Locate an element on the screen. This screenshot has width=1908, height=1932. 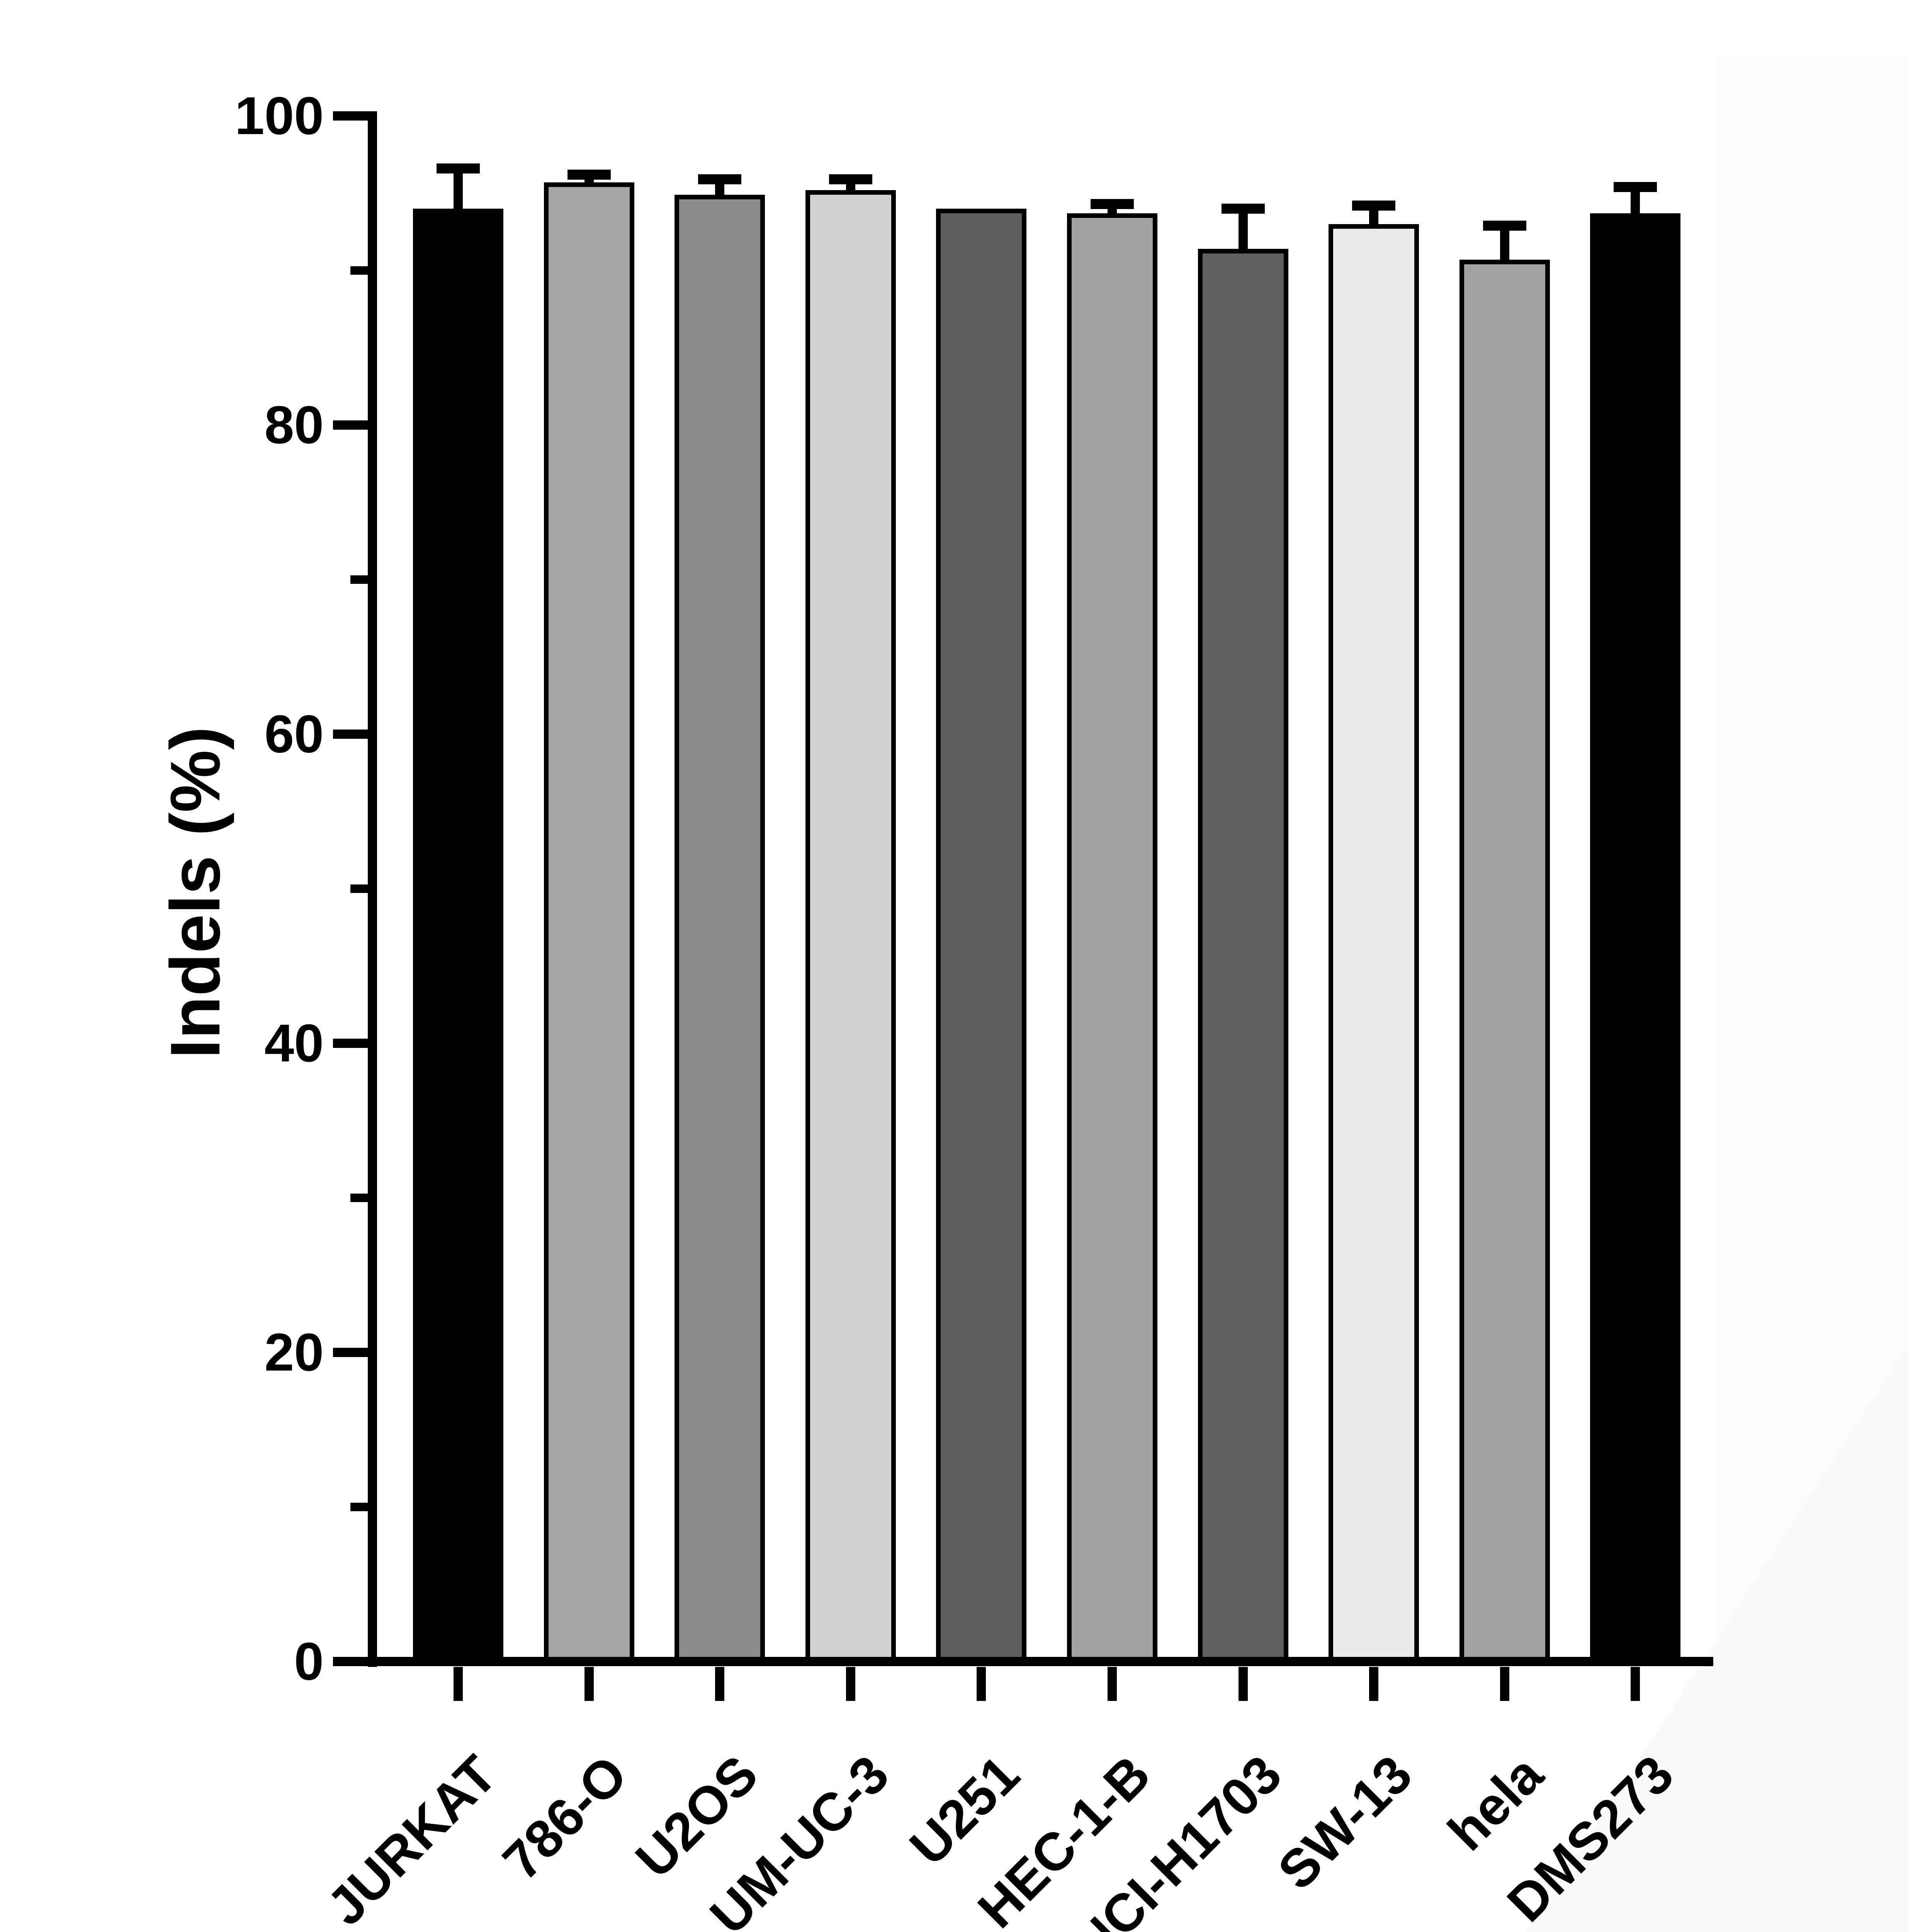
error-bar-cap-hela is located at coordinates (1504, 226).